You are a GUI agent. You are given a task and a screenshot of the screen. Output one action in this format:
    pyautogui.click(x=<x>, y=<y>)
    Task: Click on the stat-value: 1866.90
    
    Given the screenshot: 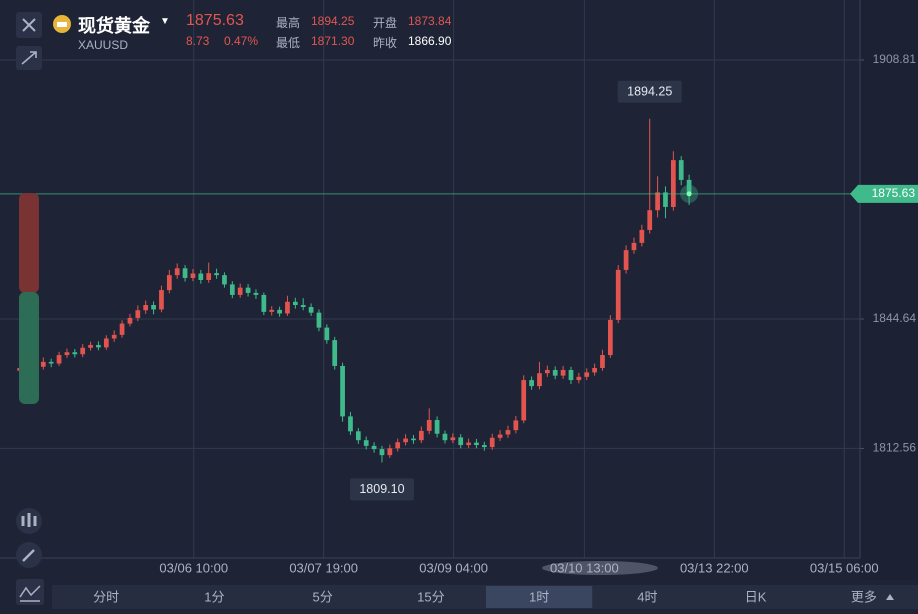 What is the action you would take?
    pyautogui.click(x=430, y=41)
    